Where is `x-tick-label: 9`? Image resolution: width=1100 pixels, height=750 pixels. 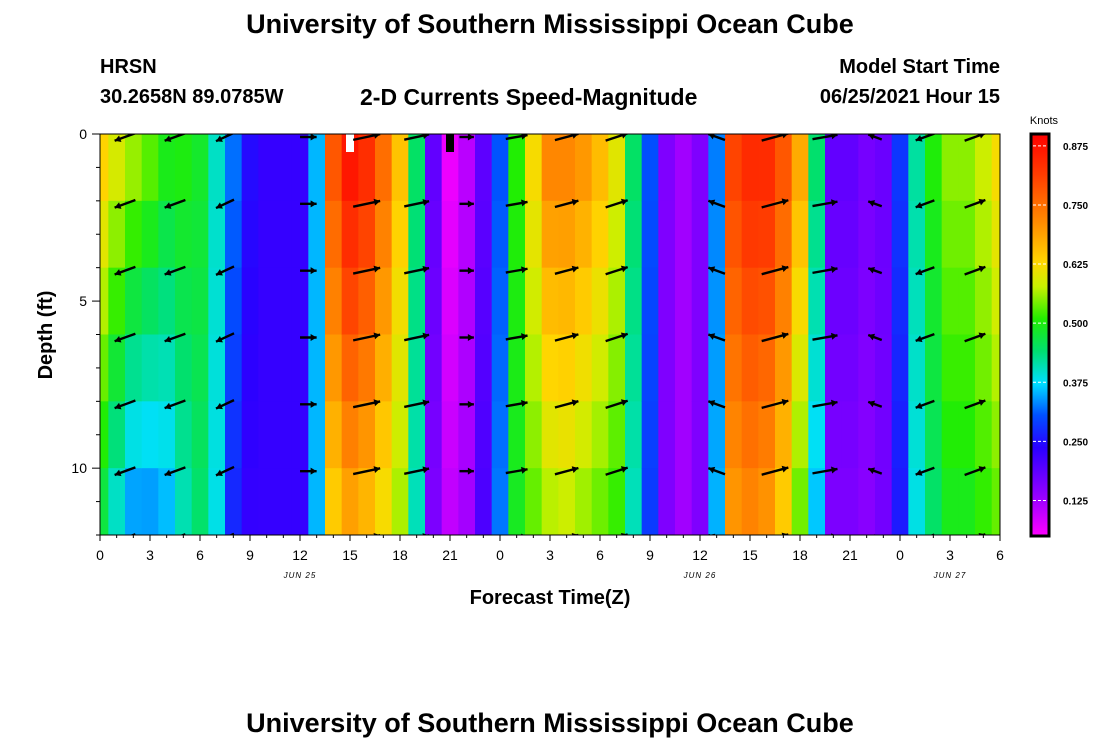
x-tick-label: 9 is located at coordinates (250, 555).